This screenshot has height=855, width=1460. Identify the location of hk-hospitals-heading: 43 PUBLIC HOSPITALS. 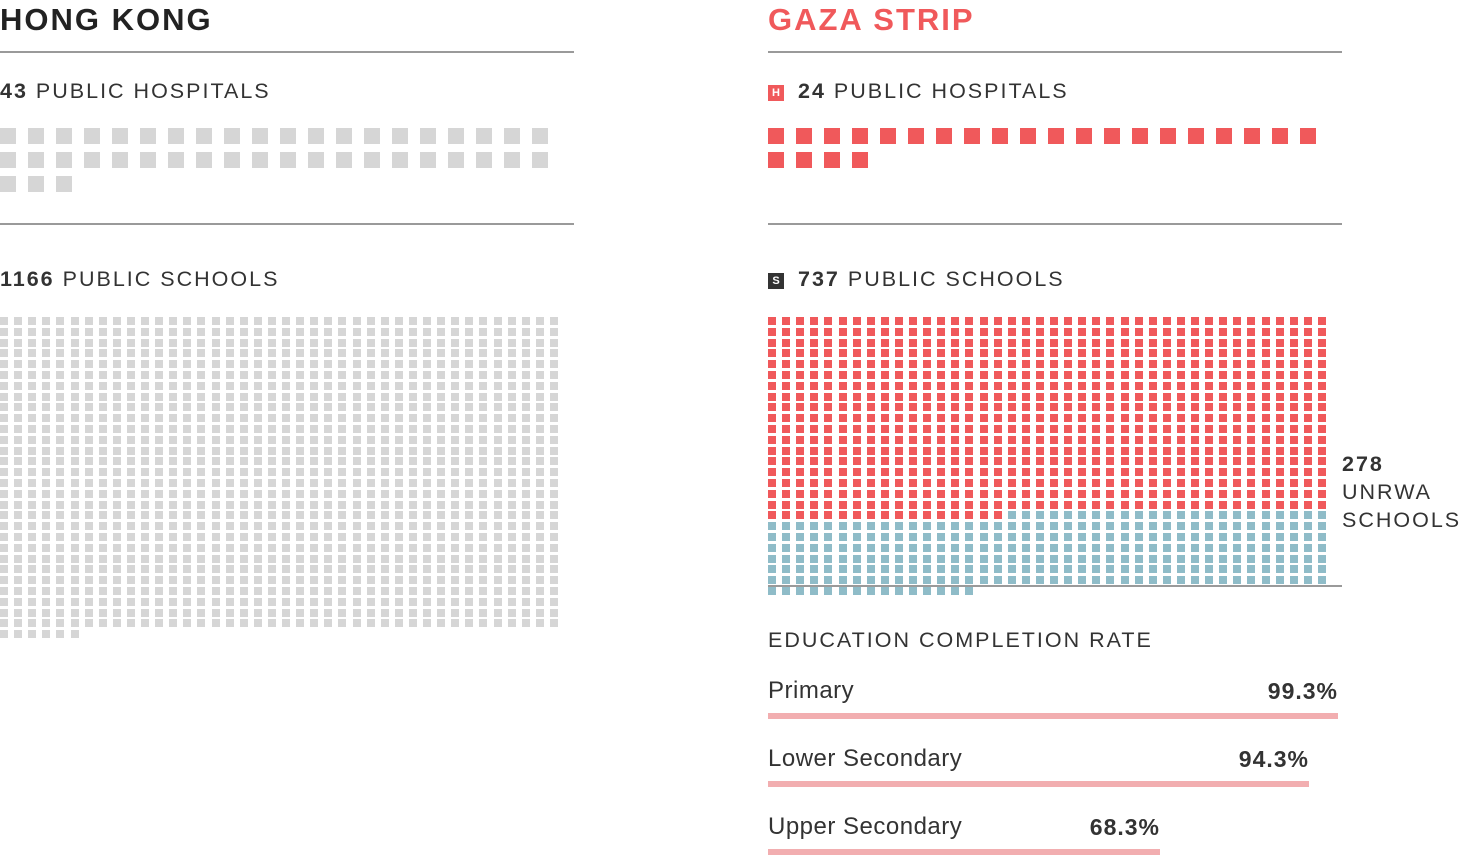
(135, 91).